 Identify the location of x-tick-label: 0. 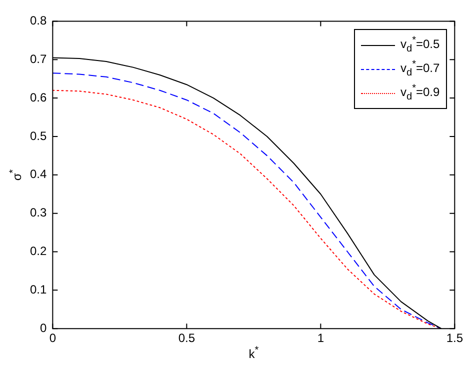
(52, 338).